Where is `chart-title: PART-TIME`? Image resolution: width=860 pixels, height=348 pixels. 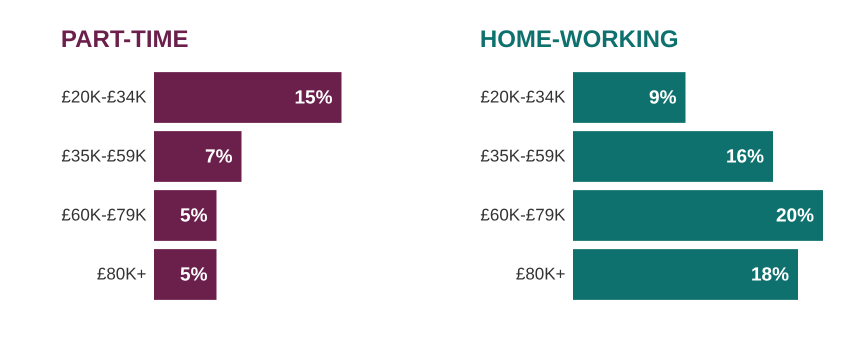 chart-title: PART-TIME is located at coordinates (124, 39).